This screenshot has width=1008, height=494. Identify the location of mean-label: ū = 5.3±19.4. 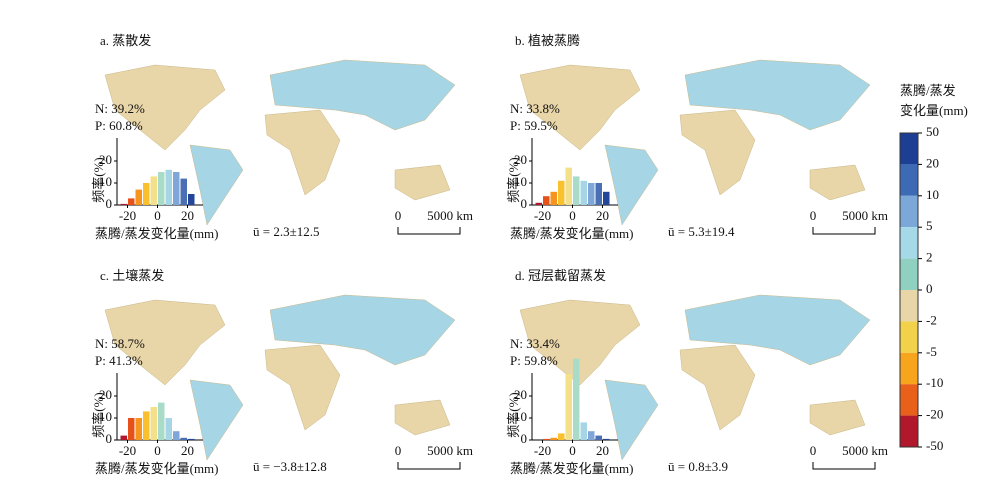
(701, 231).